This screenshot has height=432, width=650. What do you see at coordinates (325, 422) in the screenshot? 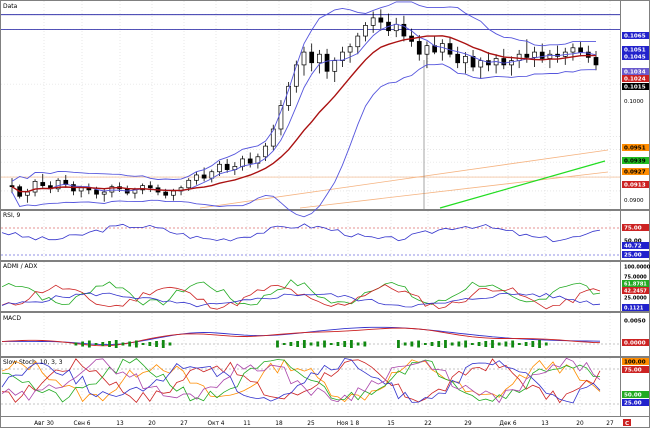
I see `x-axis-bar` at bounding box center [325, 422].